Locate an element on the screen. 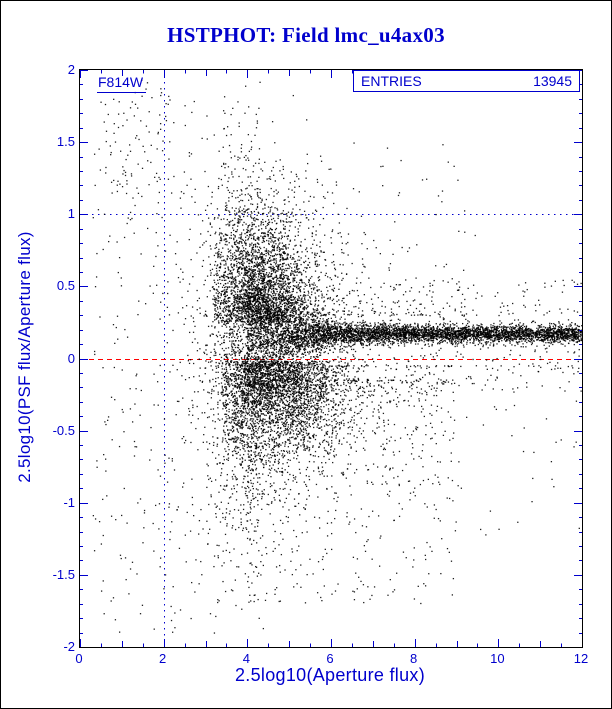 This screenshot has width=612, height=709. x-axis-title: 2.5log10(Aperture flux) is located at coordinates (329, 675).